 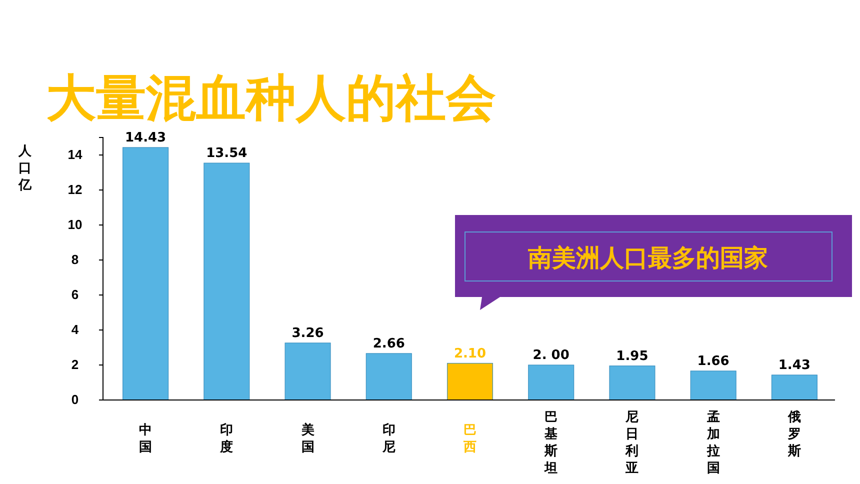 I want to click on data-label: 2. 00, so click(x=551, y=355).